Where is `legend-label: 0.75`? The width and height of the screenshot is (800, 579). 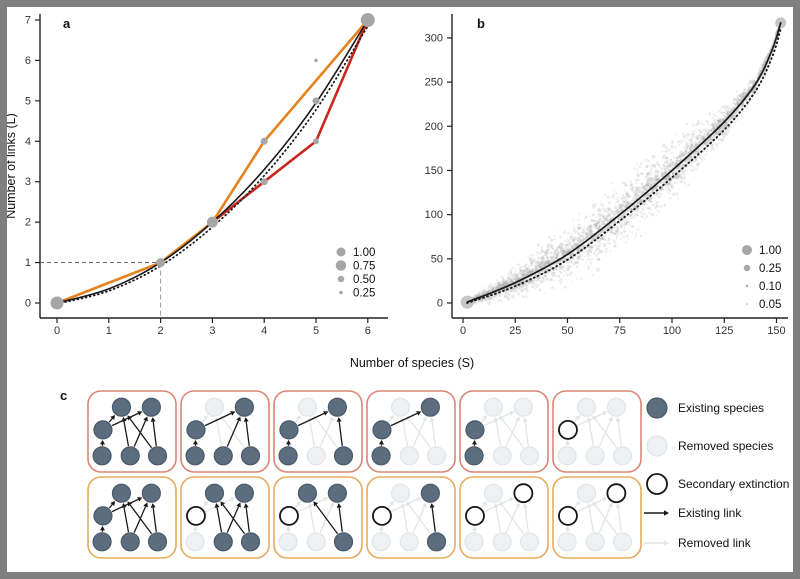
legend-label: 0.75 is located at coordinates (364, 267).